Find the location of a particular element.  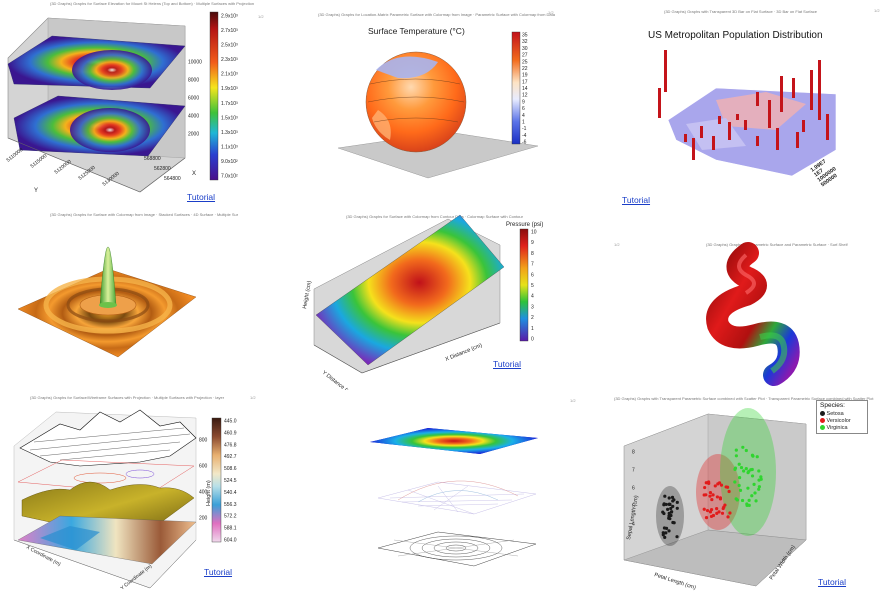

legend-label: Virginica is located at coordinates (837, 428).